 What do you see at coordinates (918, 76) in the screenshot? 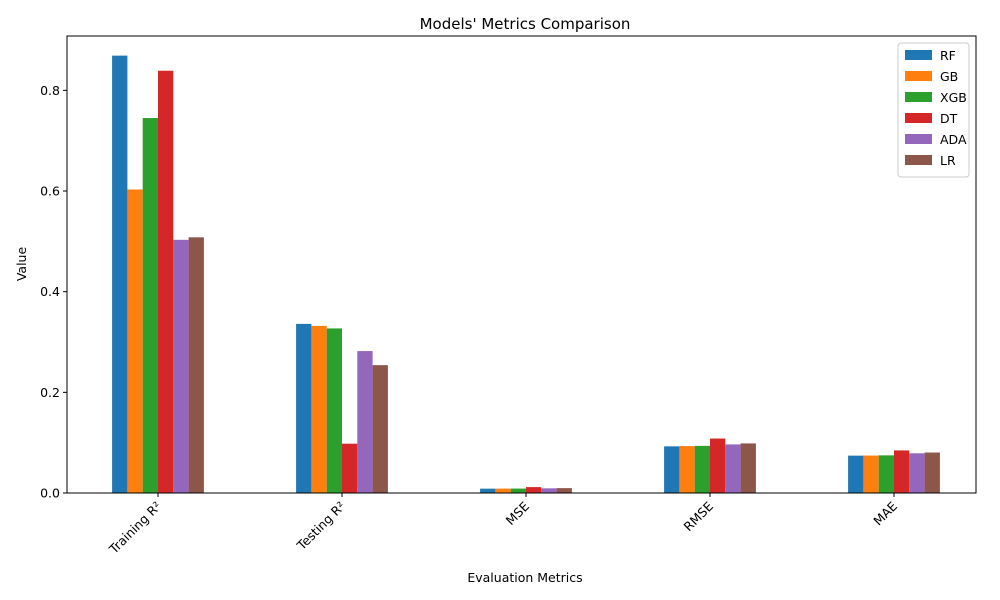
I see `legend-swatch-gb` at bounding box center [918, 76].